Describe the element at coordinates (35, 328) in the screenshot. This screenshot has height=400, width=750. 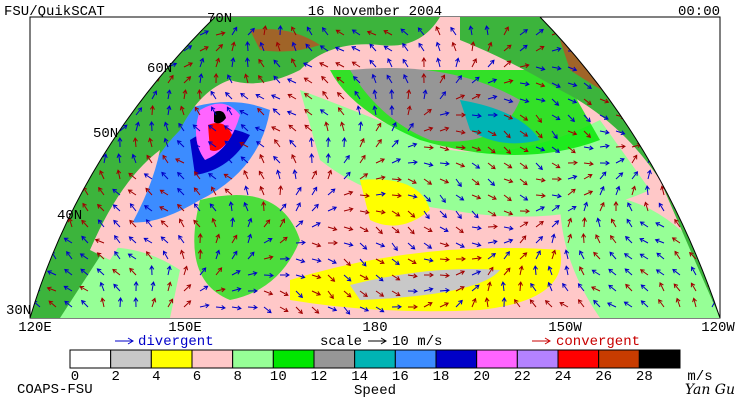
I see `lon-label: 120E` at that location.